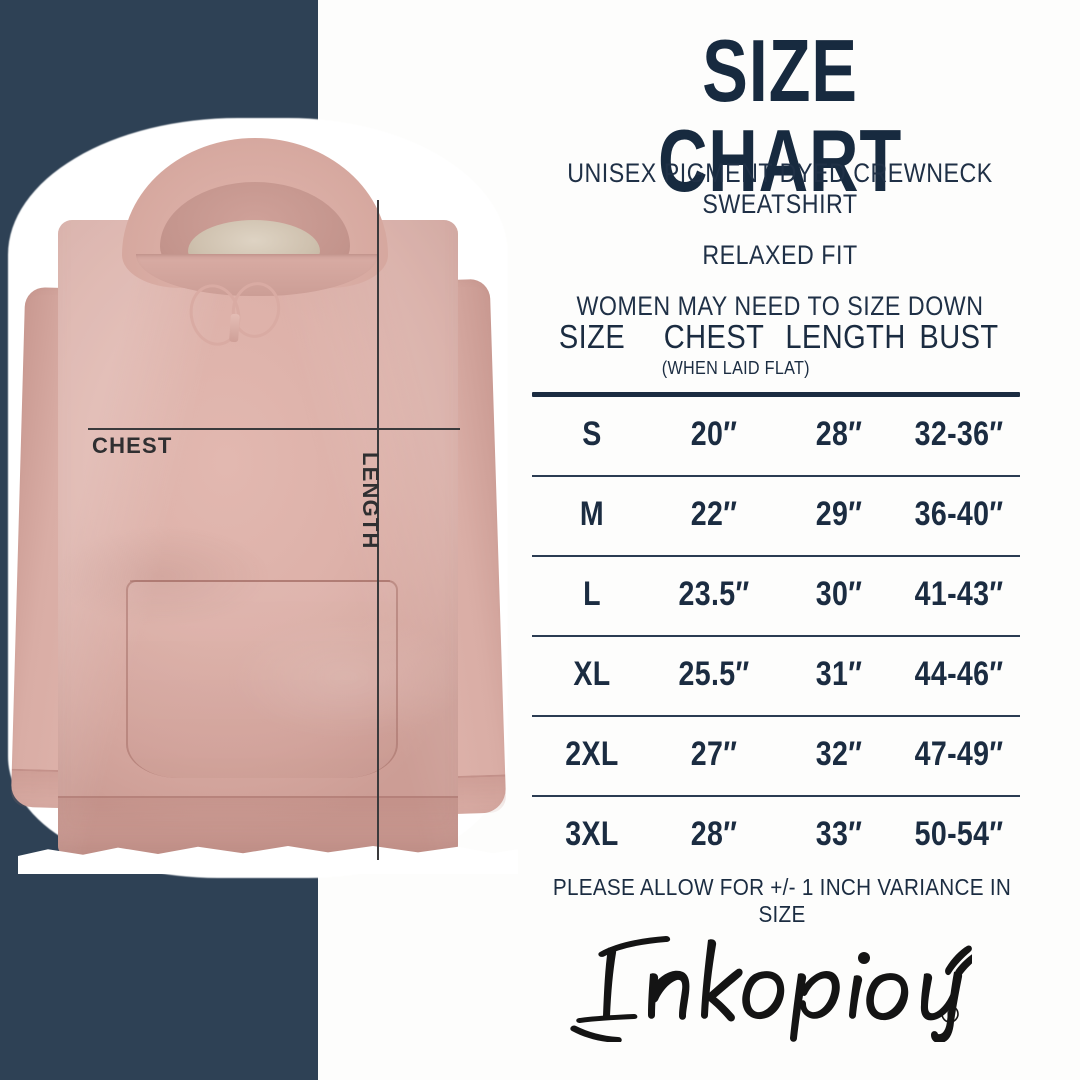 The height and width of the screenshot is (1080, 1080). I want to click on chest-measure-line, so click(274, 429).